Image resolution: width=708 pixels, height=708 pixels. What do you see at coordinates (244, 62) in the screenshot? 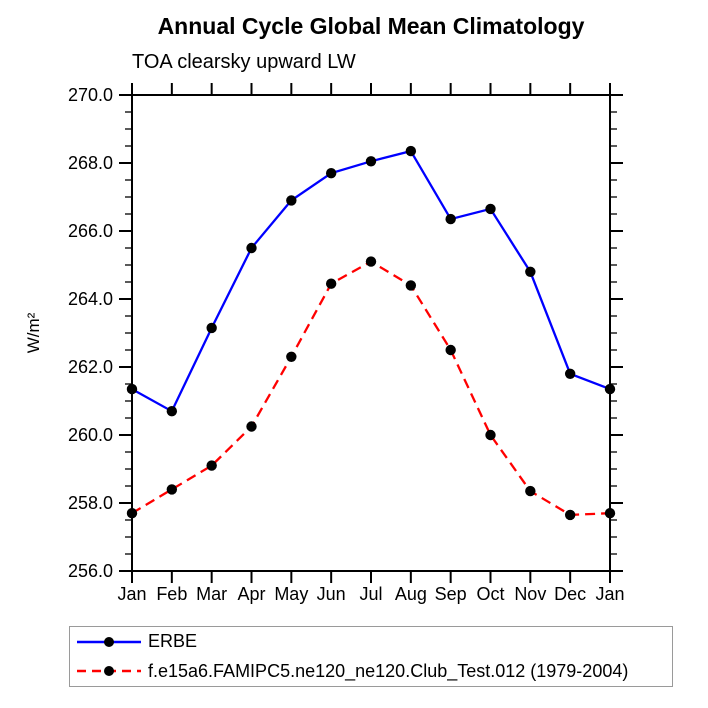
I see `chart-subtitle: TOA clearsky upward LW` at bounding box center [244, 62].